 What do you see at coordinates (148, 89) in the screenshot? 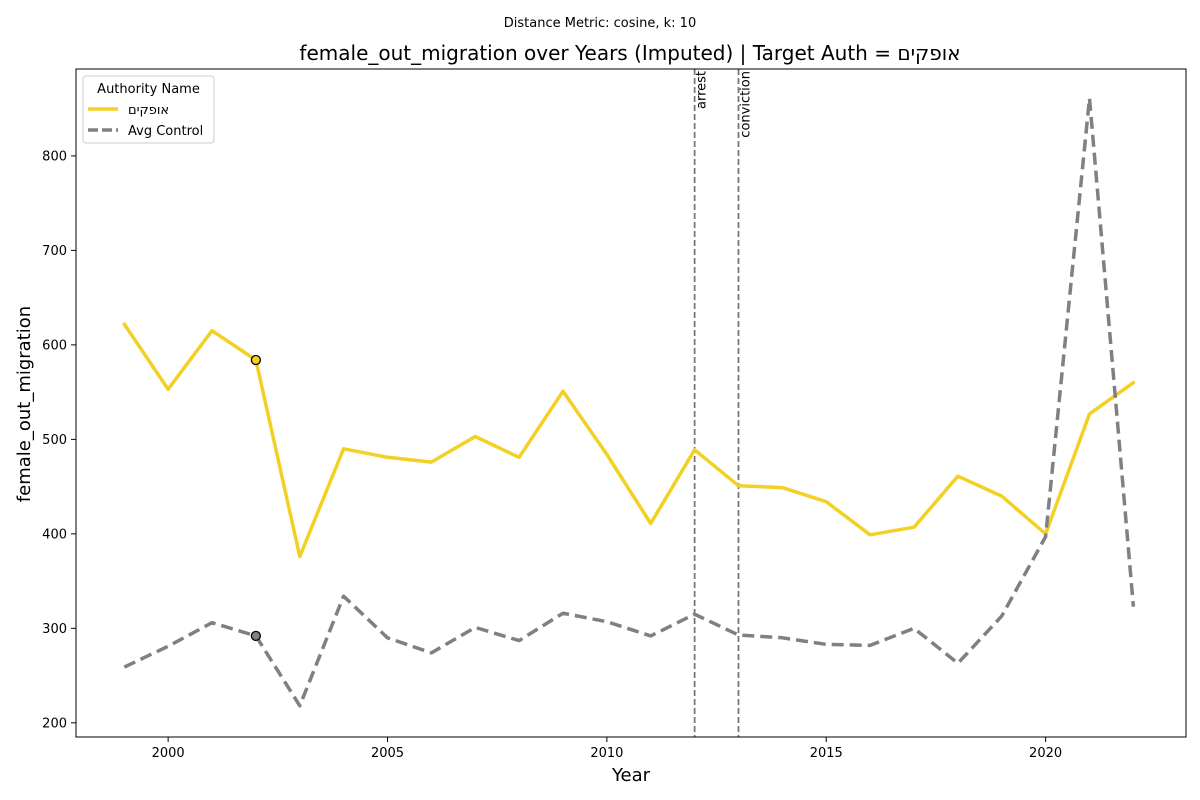
I see `legend-title: Authority Name` at bounding box center [148, 89].